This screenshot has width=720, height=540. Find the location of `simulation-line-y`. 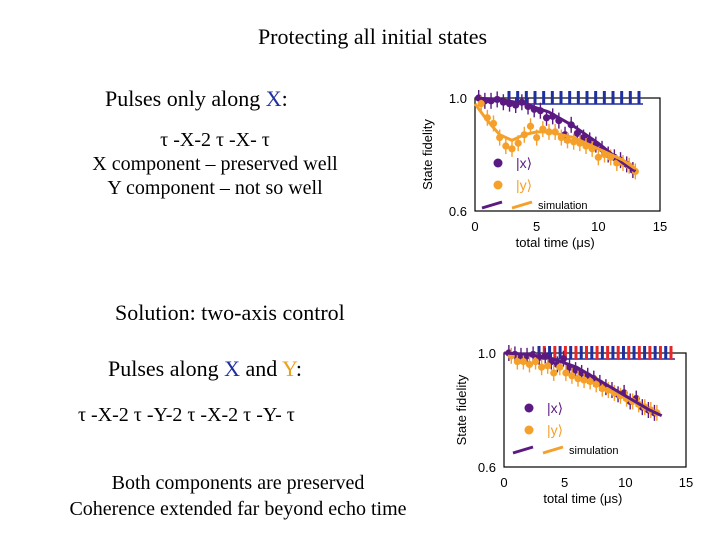

simulation-line-y is located at coordinates (555, 136).